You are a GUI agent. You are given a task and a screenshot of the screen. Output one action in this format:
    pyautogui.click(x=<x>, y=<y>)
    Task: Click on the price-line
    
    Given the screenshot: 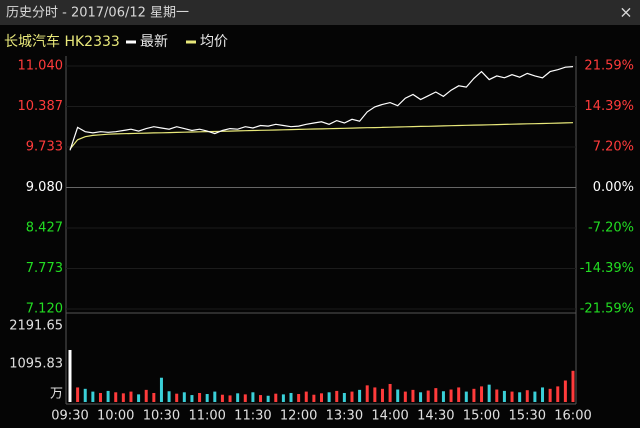 What is the action you would take?
    pyautogui.click(x=321, y=136)
    